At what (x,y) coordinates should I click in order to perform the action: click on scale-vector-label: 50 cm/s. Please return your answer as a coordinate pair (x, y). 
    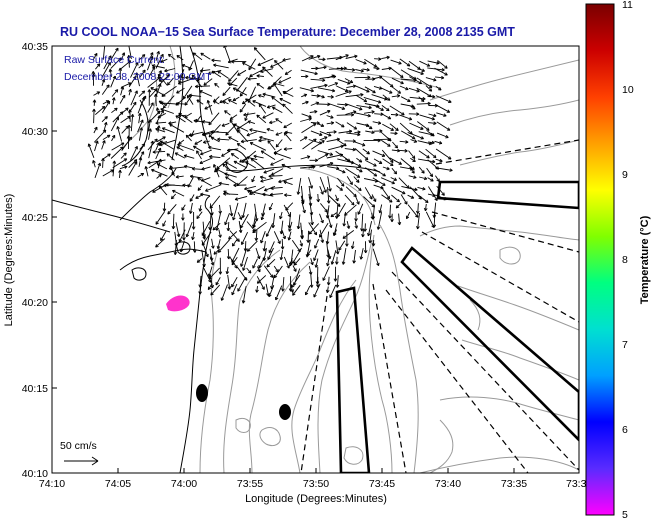
    Looking at the image, I should click on (78, 446).